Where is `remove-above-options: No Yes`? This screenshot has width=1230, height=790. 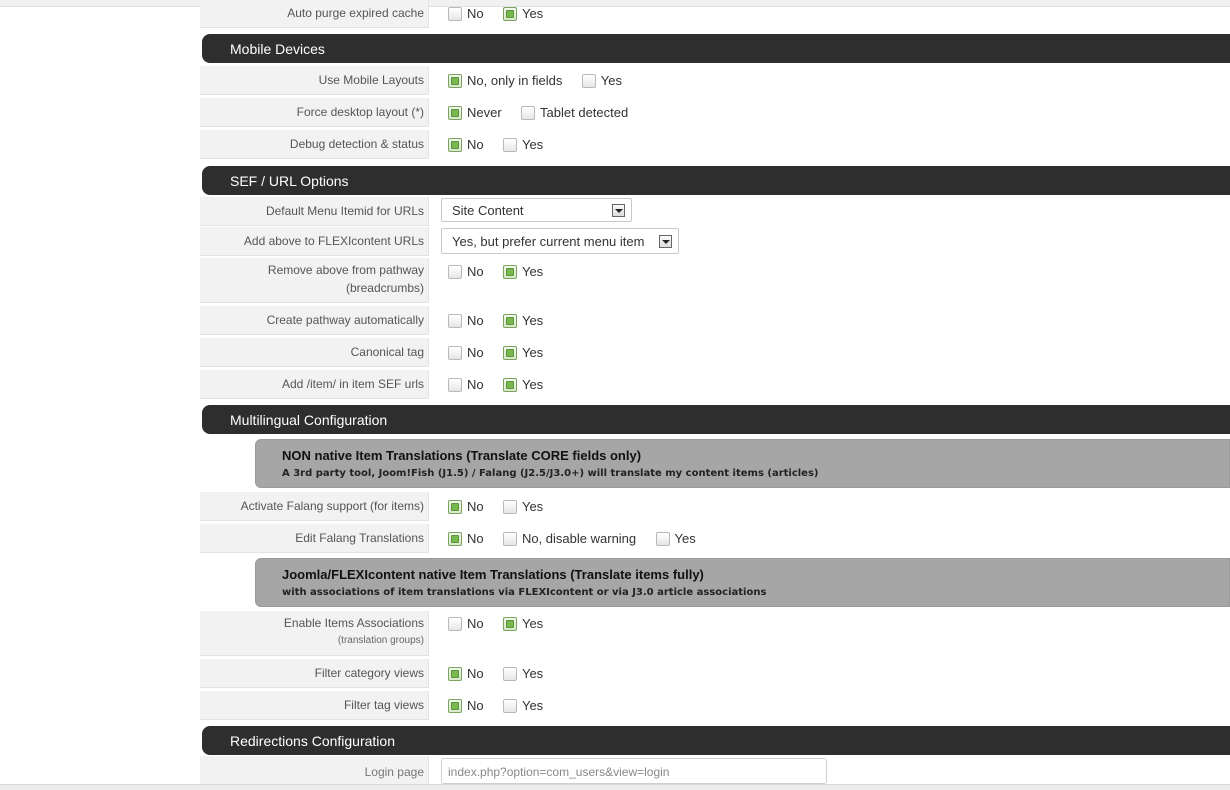 remove-above-options: No Yes is located at coordinates (503, 274).